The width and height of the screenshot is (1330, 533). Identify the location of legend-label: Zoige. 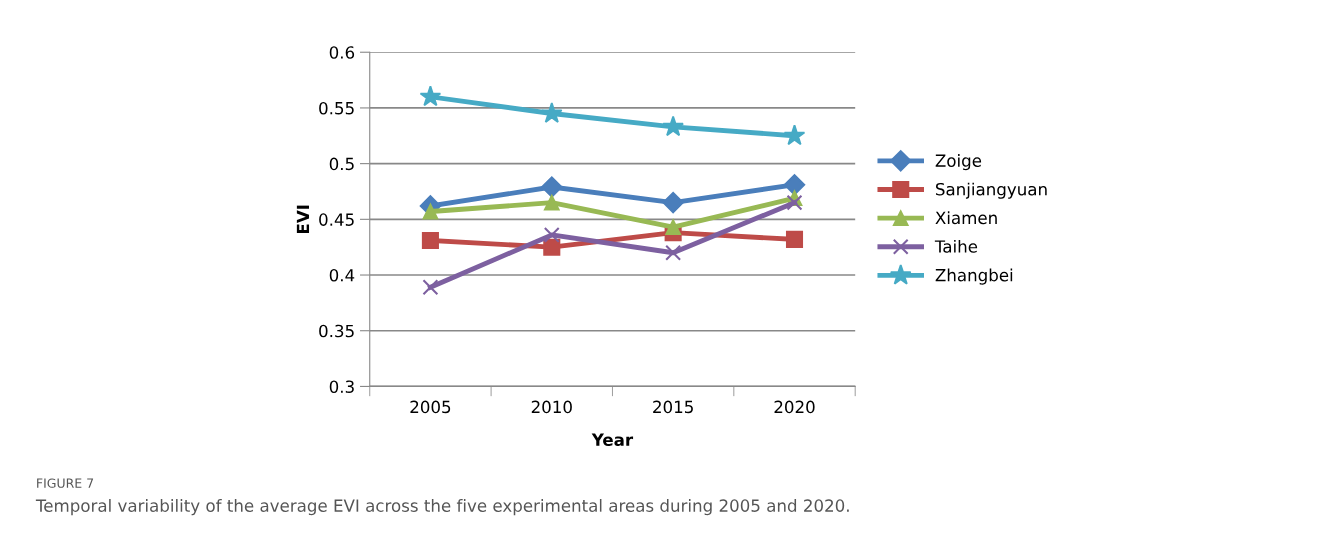
(958, 162).